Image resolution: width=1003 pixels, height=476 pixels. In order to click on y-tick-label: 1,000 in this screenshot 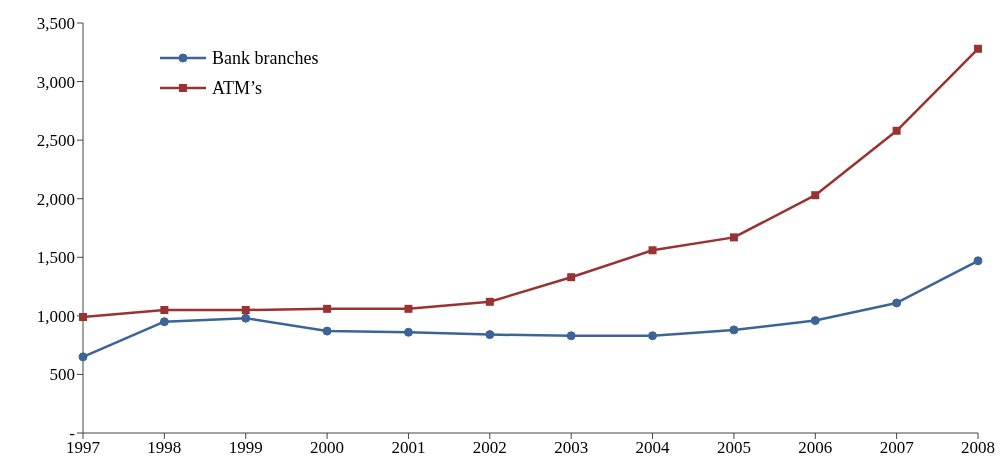, I will do `click(55, 316)`.